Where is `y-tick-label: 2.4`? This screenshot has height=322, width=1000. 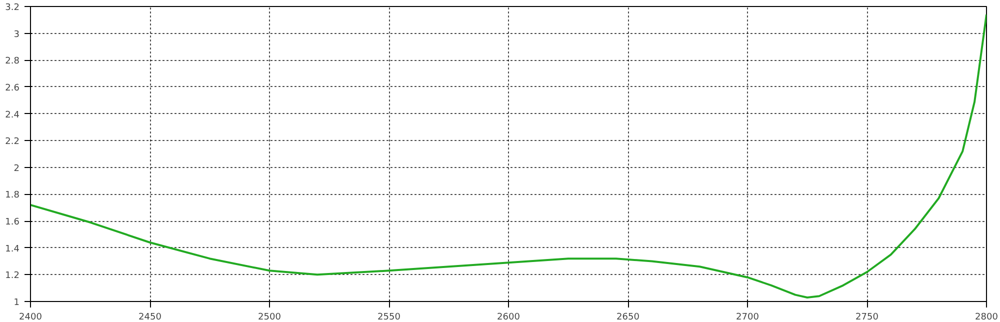
y-tick-label: 2.4 is located at coordinates (12, 115).